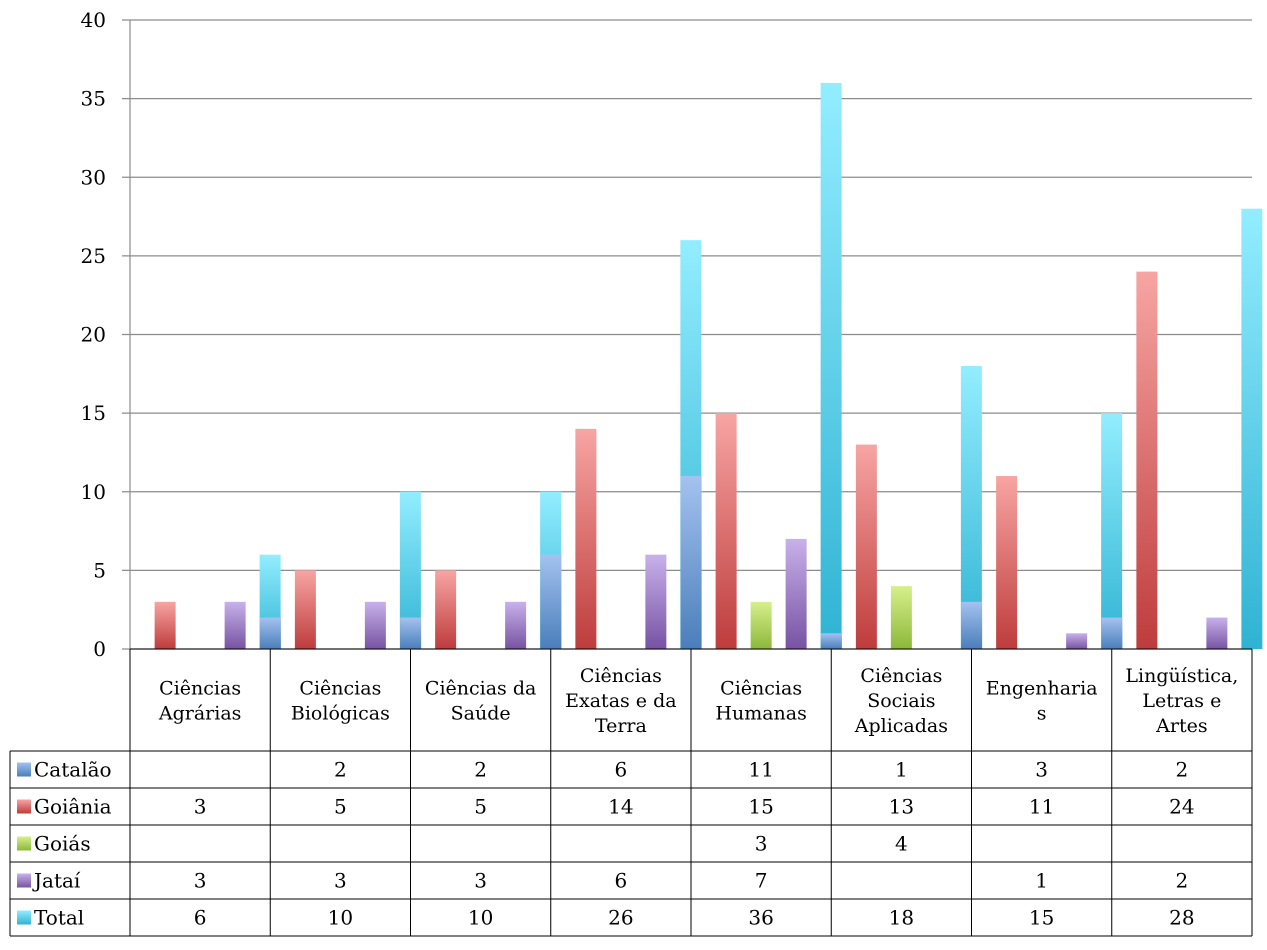 The width and height of the screenshot is (1267, 950). What do you see at coordinates (1042, 701) in the screenshot?
I see `category-label: Engenharia s` at bounding box center [1042, 701].